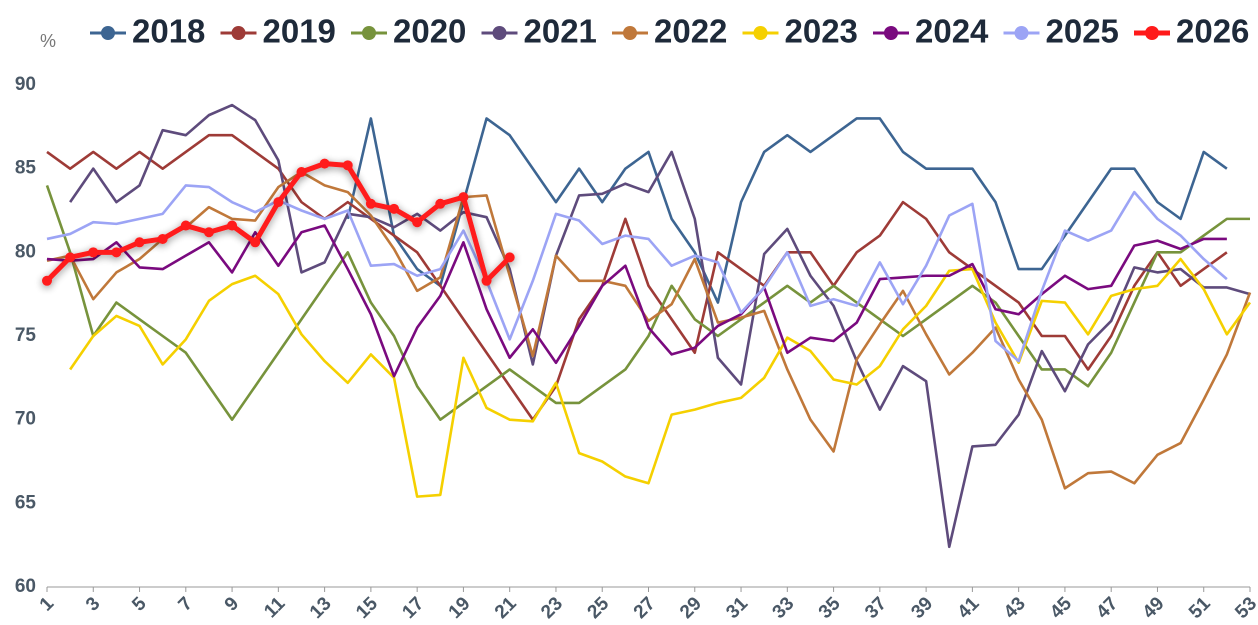  Describe the element at coordinates (506, 608) in the screenshot. I see `x-tick-label: 21` at that location.